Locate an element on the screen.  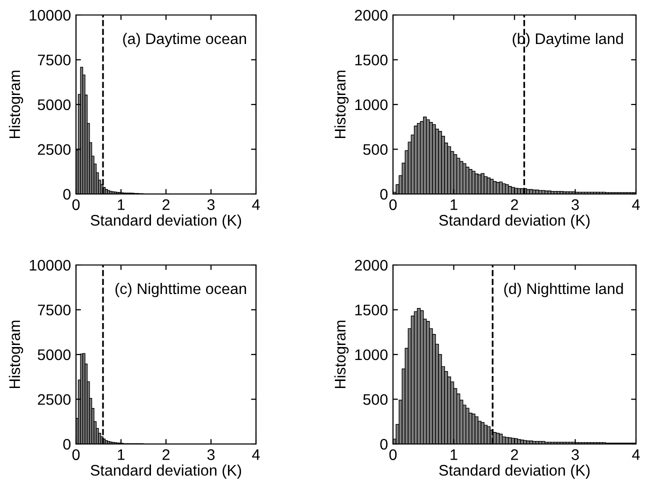
annotation: (d) Nighttime land is located at coordinates (563, 290).